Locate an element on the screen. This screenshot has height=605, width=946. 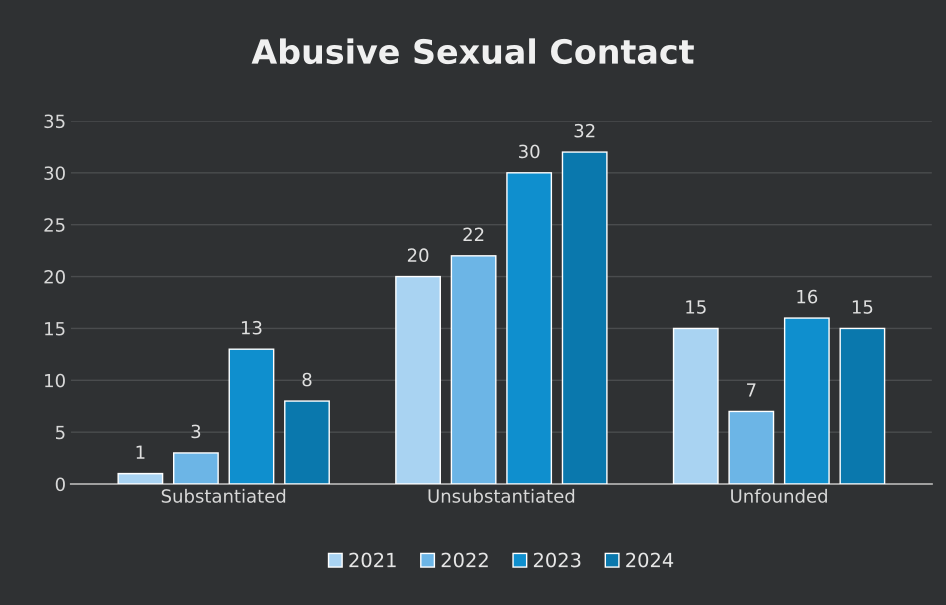
legend-label: 2024 is located at coordinates (650, 560).